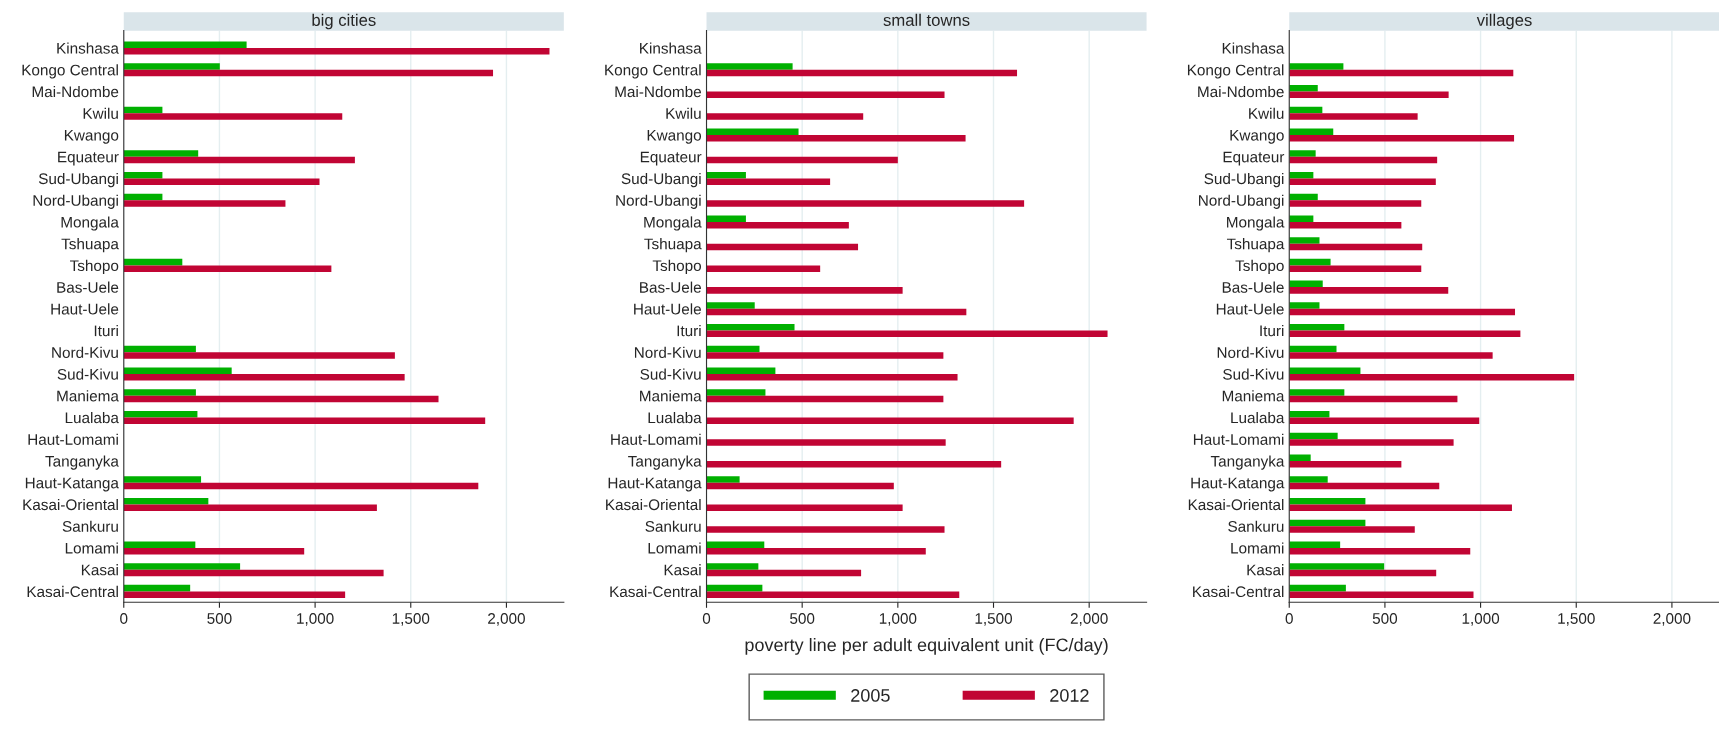 Image resolution: width=1719 pixels, height=730 pixels. What do you see at coordinates (677, 267) in the screenshot?
I see `y-tick-label: Tshopo` at bounding box center [677, 267].